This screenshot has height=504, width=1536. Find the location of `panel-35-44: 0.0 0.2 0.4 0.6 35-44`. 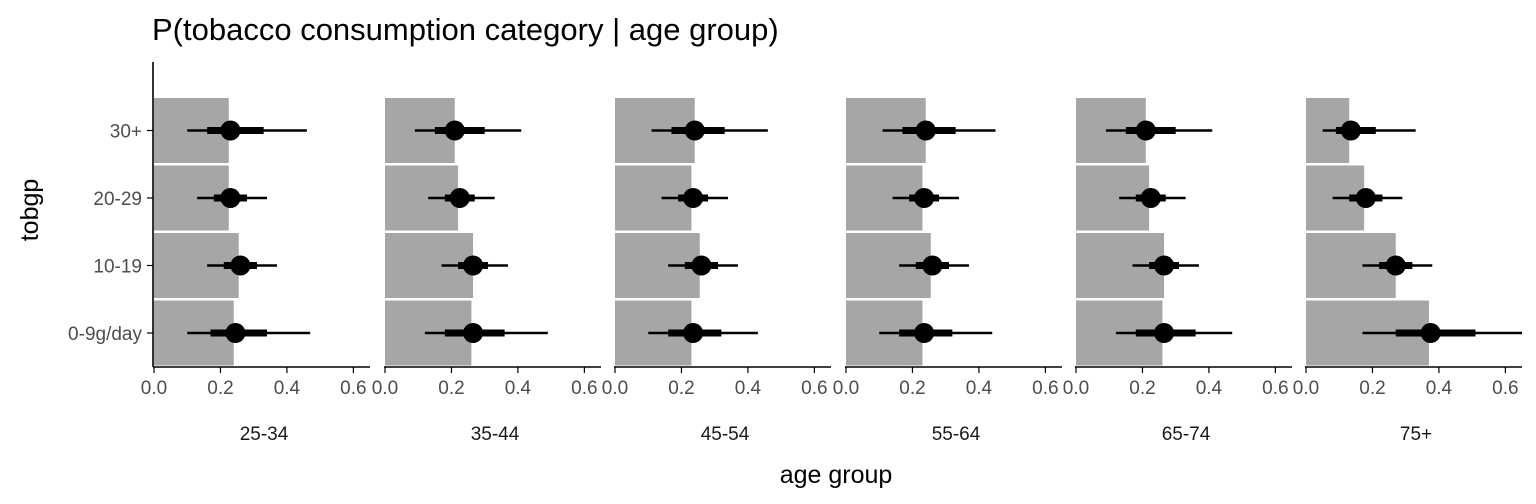

panel-35-44: 0.0 0.2 0.4 0.6 35-44 is located at coordinates (486, 271).